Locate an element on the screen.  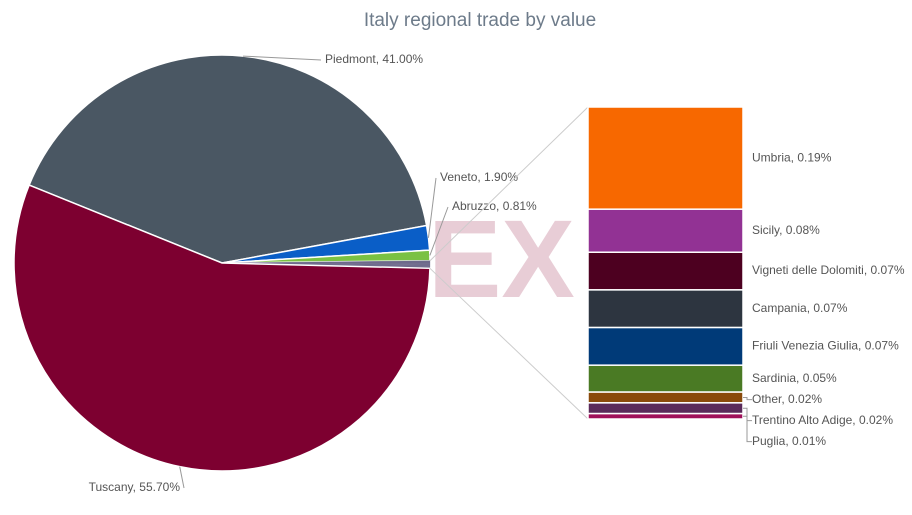
watermark: EX is located at coordinates (501, 259).